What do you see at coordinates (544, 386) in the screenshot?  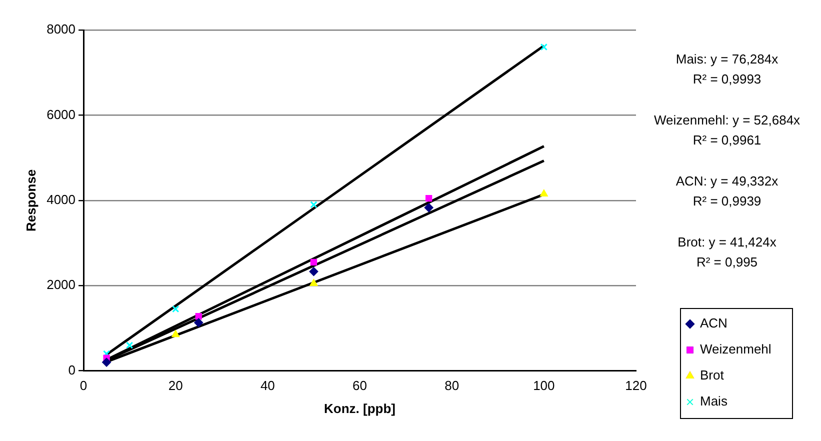 I see `x-tick-label: 100` at bounding box center [544, 386].